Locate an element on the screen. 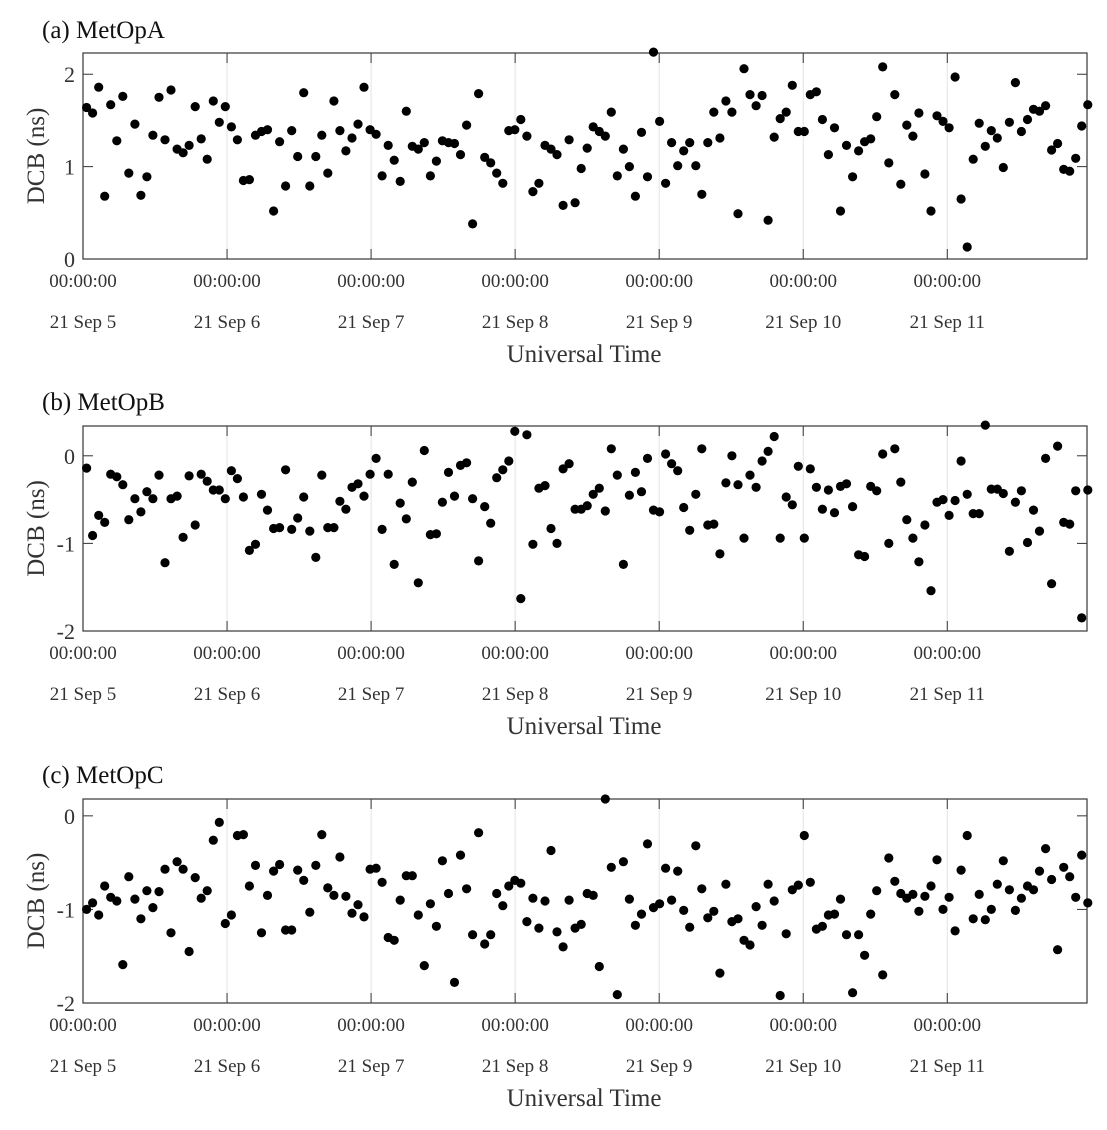 Image resolution: width=1107 pixels, height=1130 pixels. y-tick-label: 0 is located at coordinates (69, 816).